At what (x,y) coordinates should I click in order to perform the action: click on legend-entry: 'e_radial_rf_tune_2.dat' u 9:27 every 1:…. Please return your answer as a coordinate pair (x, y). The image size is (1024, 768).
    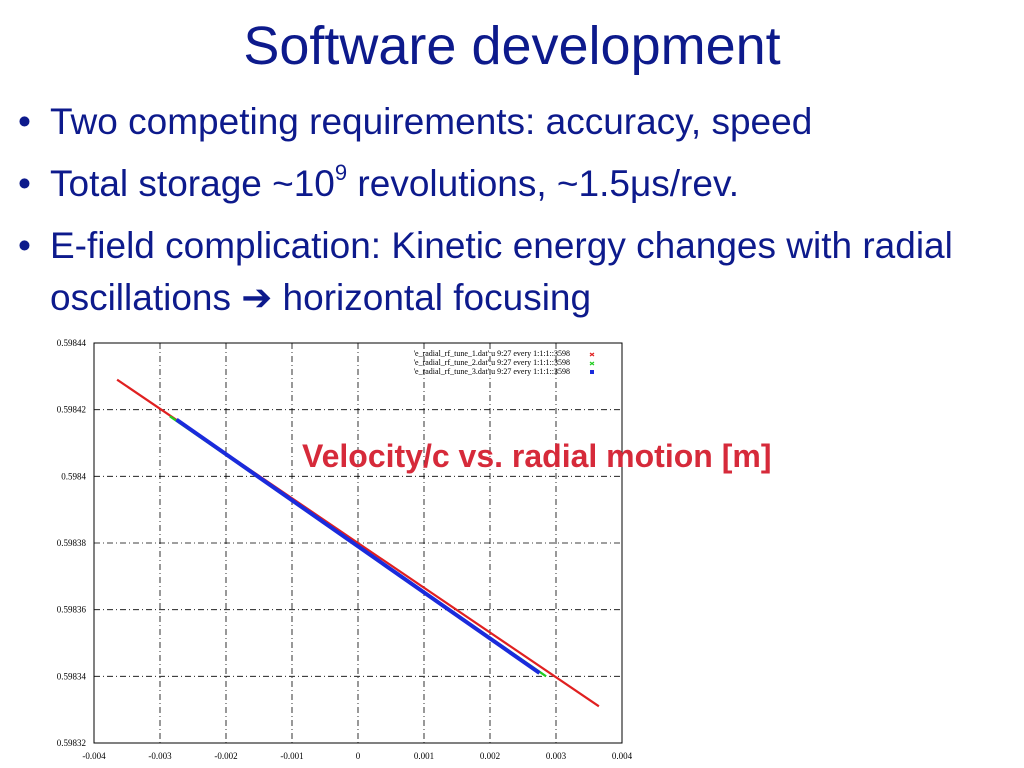
    Looking at the image, I should click on (492, 362).